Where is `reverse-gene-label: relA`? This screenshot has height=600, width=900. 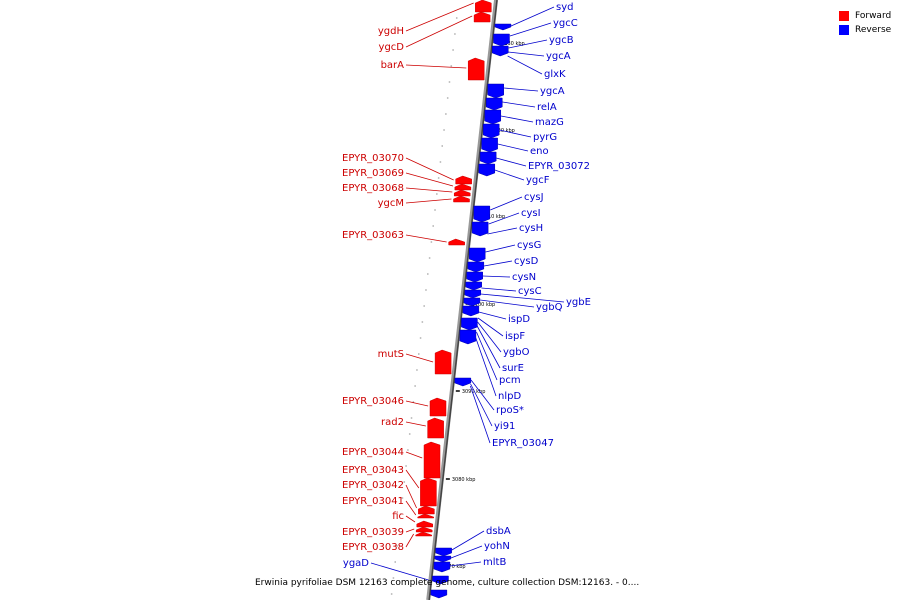
reverse-gene-label: relA is located at coordinates (547, 107).